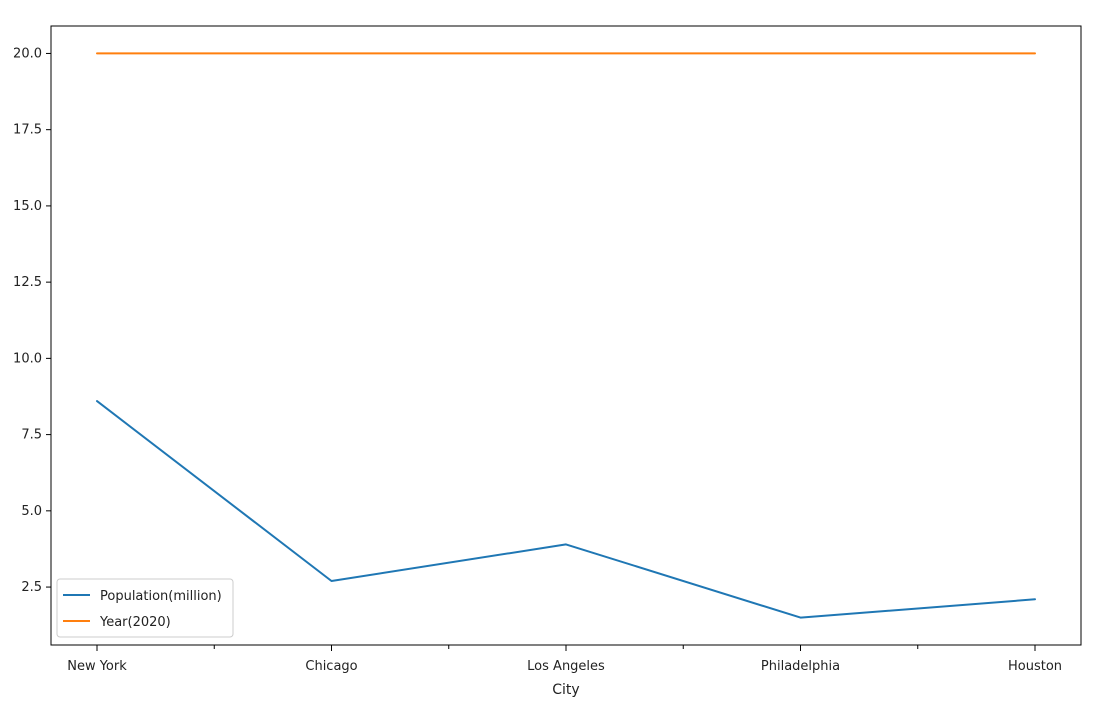 The width and height of the screenshot is (1100, 704). I want to click on legend: Population(million) Year(2020), so click(145, 608).